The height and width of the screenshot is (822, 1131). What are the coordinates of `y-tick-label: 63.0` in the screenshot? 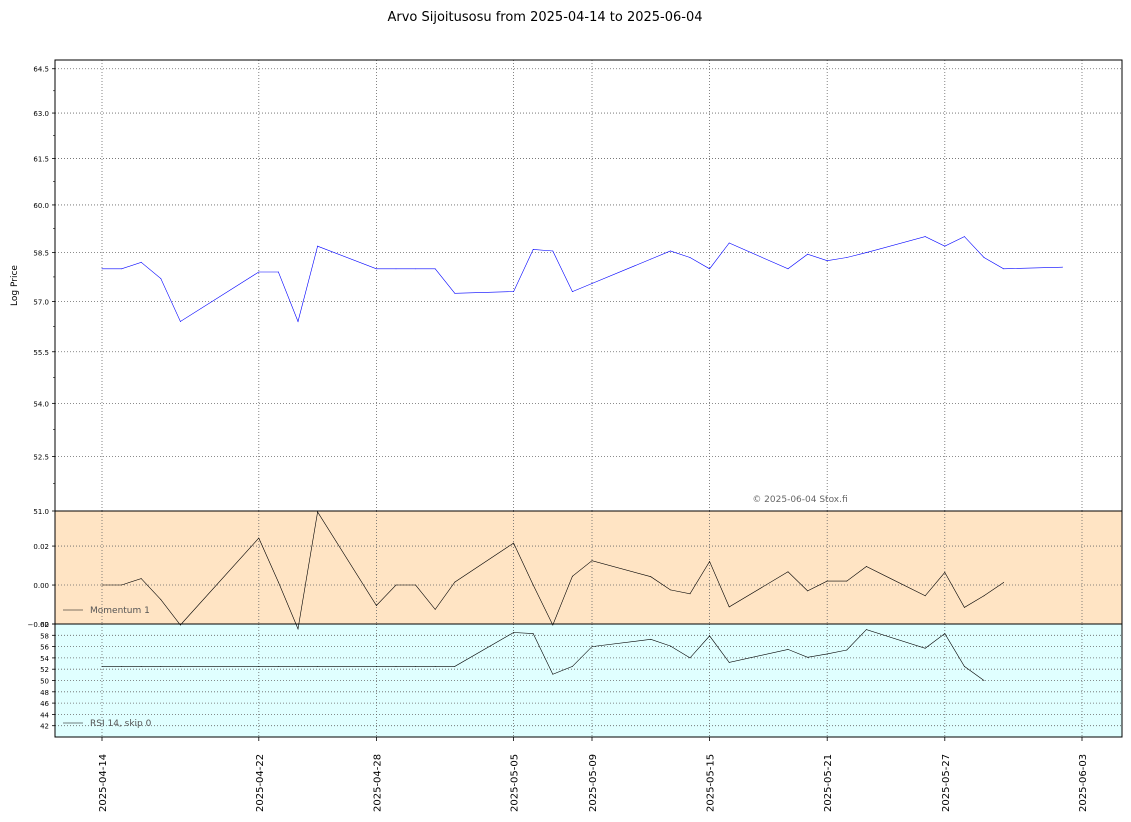 It's located at (41, 114).